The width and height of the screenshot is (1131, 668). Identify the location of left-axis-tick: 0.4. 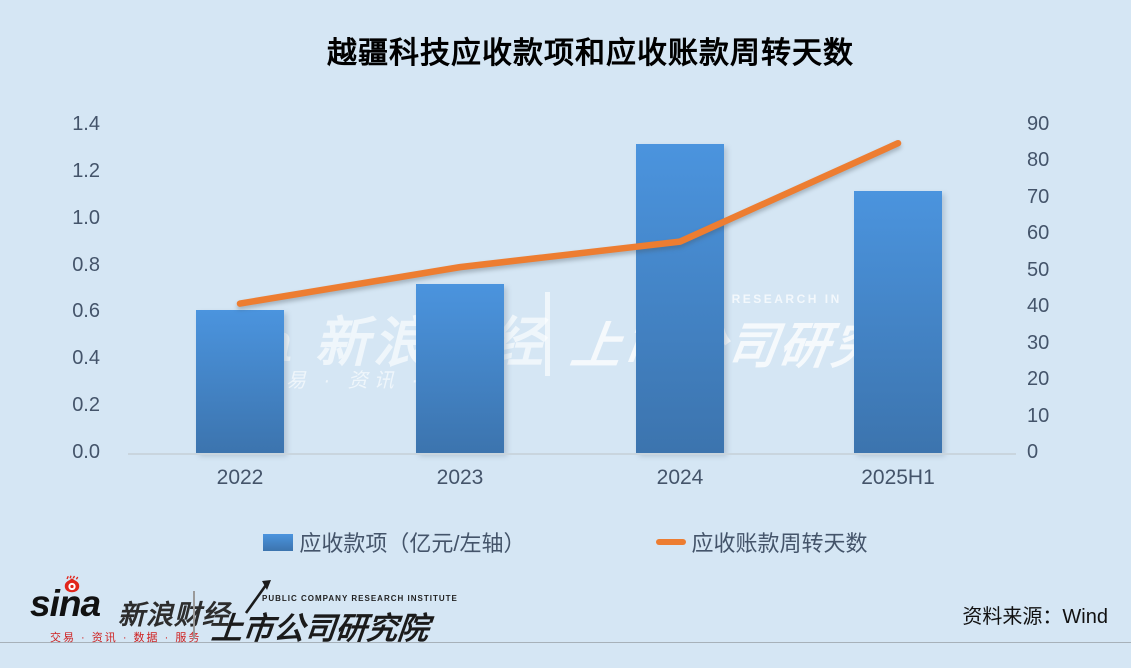
(86, 358).